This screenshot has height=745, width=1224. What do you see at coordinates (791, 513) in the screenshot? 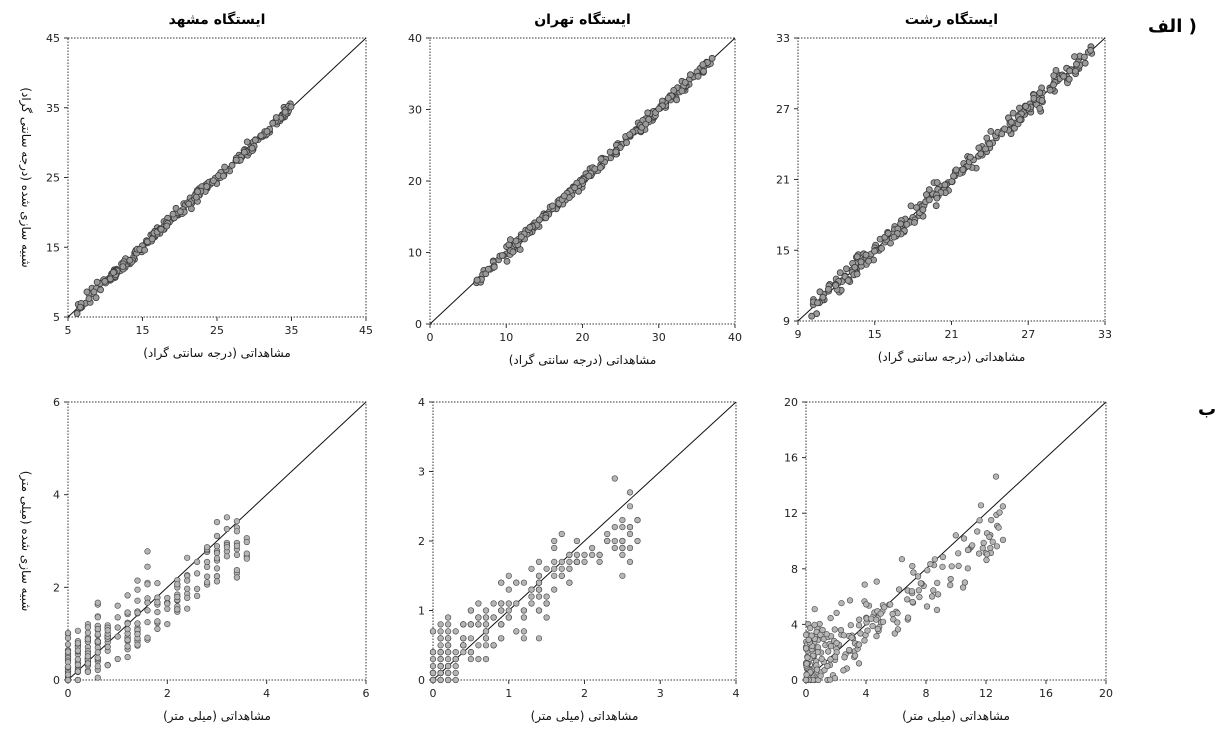
I see `y-tick-label: 12` at bounding box center [791, 513].